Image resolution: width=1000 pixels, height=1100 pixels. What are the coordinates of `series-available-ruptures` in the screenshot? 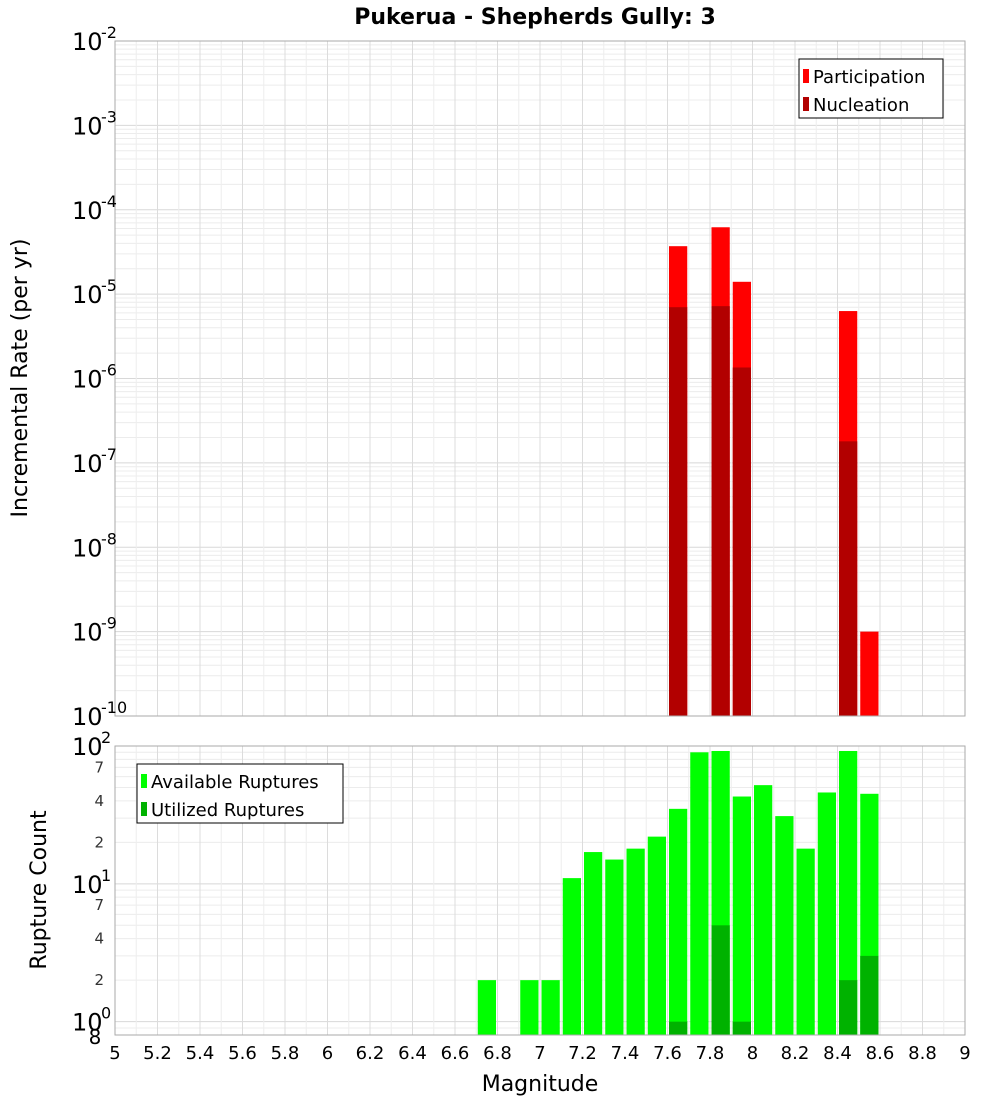 It's located at (678, 892).